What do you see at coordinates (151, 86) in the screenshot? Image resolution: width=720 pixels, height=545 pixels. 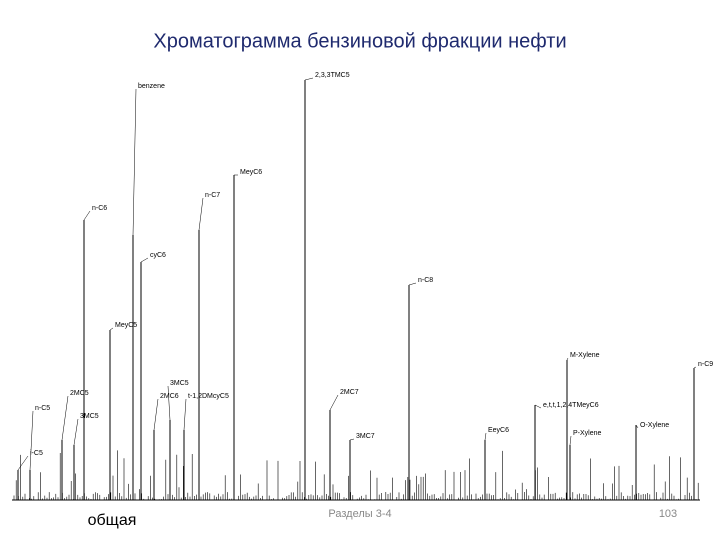 I see `peak-label: benzene` at bounding box center [151, 86].